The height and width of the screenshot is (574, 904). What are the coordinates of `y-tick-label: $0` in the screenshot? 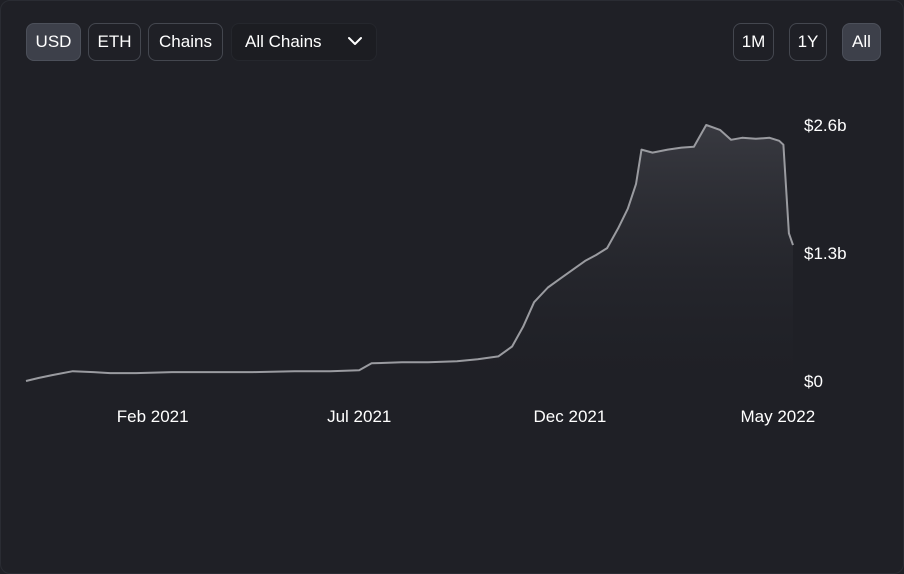 It's located at (813, 381).